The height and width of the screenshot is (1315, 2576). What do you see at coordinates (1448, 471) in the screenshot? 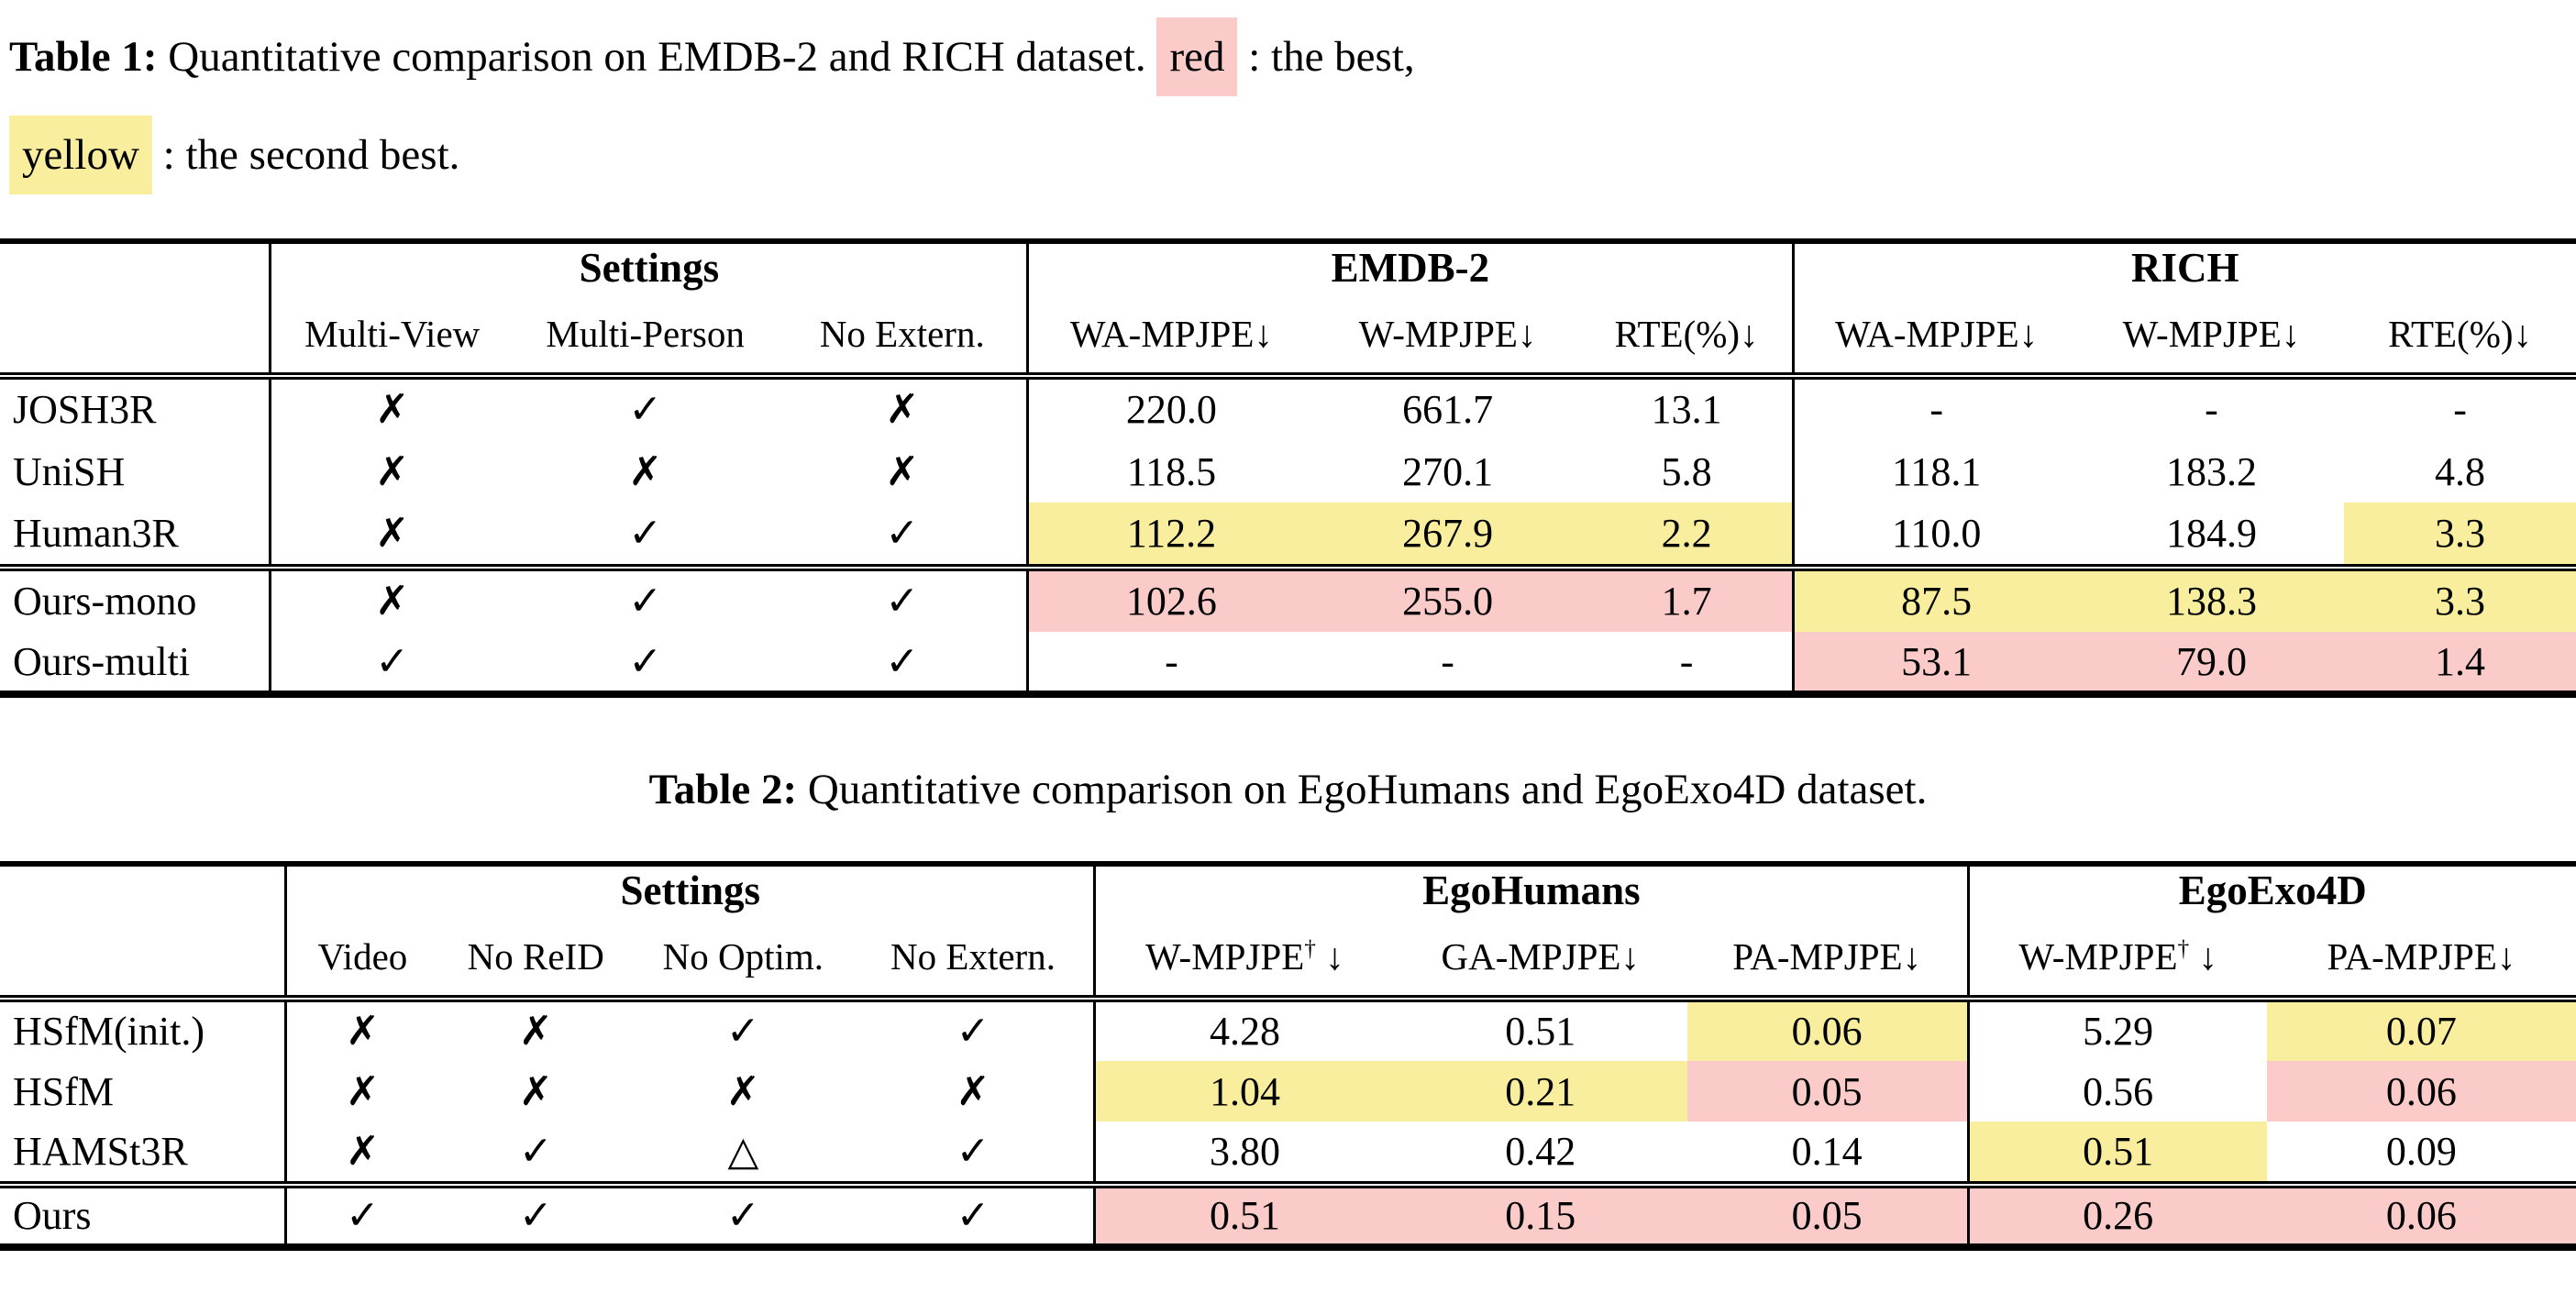
I see `cell: 270.1` at bounding box center [1448, 471].